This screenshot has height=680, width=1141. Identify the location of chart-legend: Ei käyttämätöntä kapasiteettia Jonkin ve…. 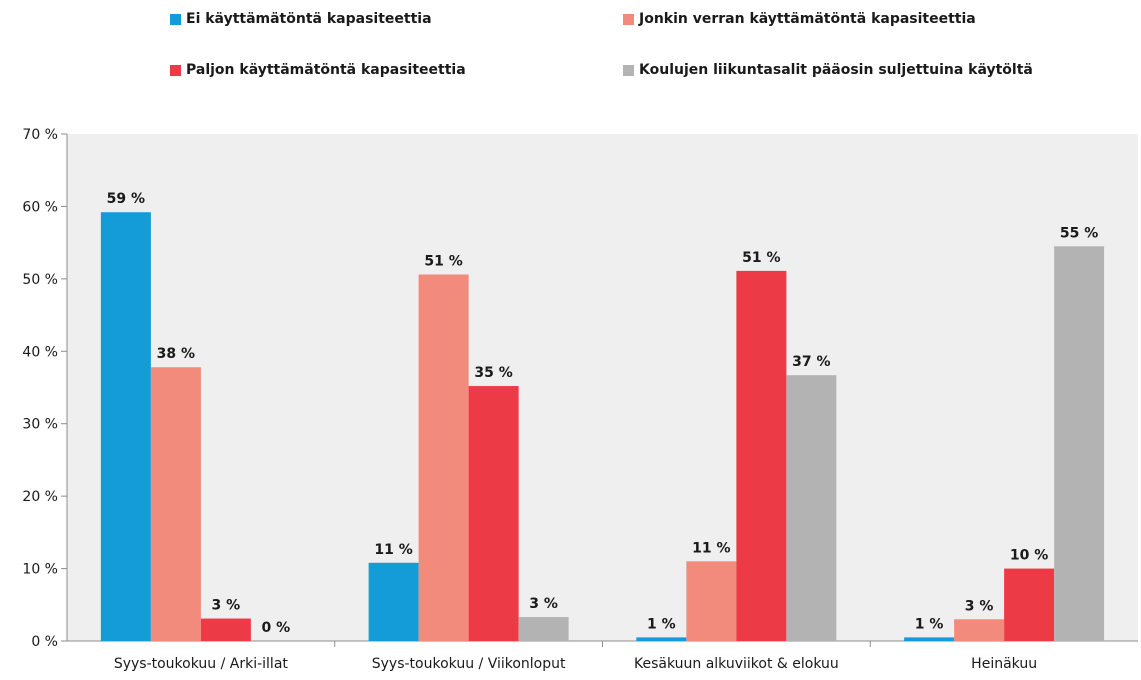
(570, 45).